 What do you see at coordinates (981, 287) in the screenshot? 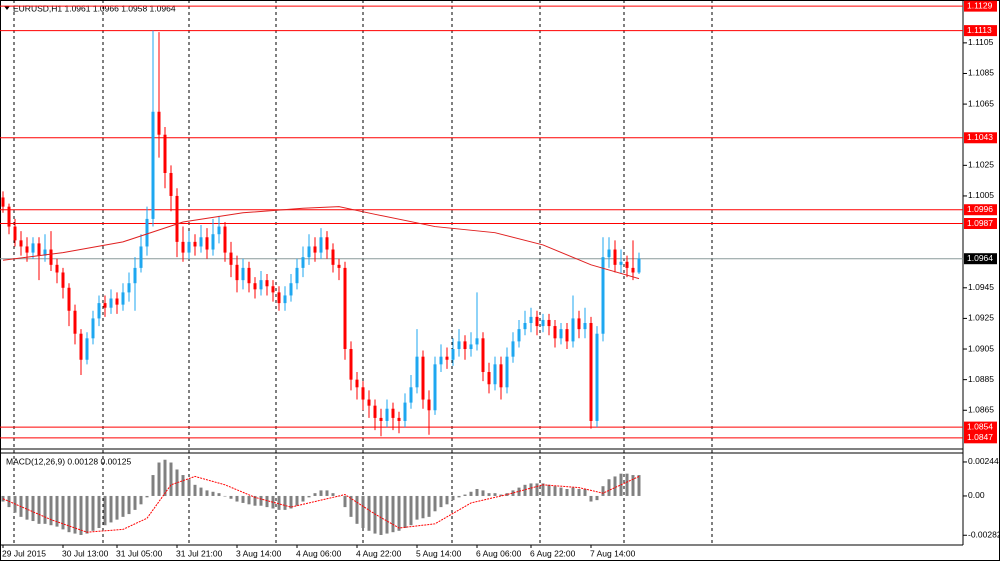
I see `y-tick-label: 1.0945` at bounding box center [981, 287].